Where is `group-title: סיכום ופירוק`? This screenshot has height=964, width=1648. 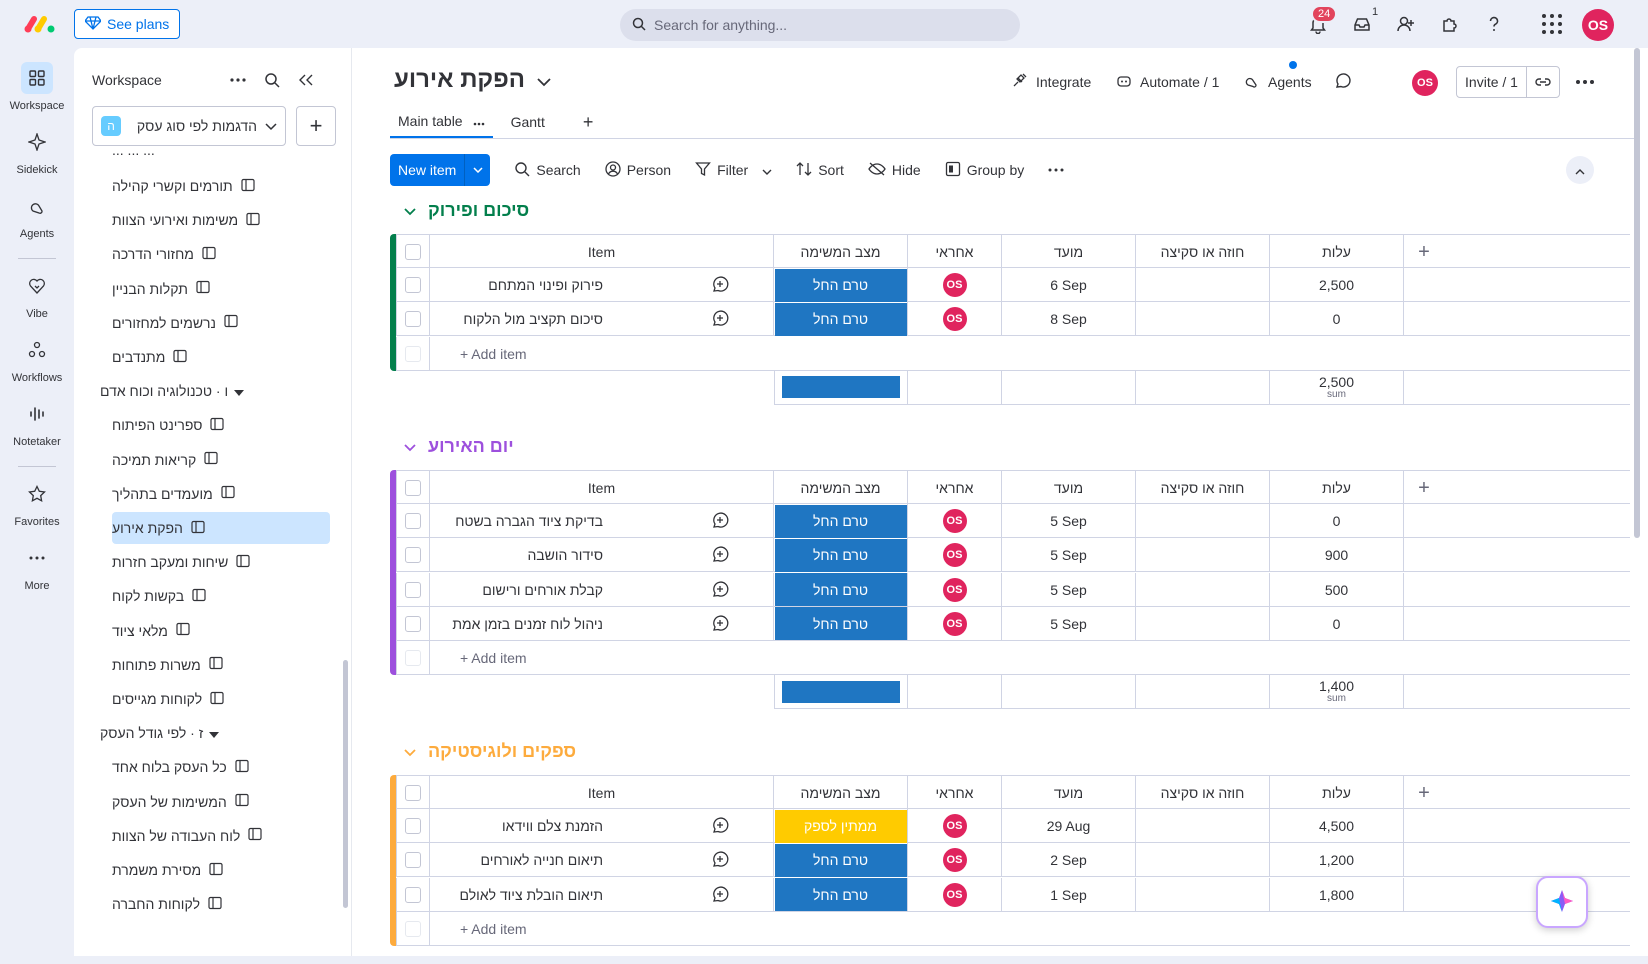
group-title: סיכום ופירוק is located at coordinates (466, 210).